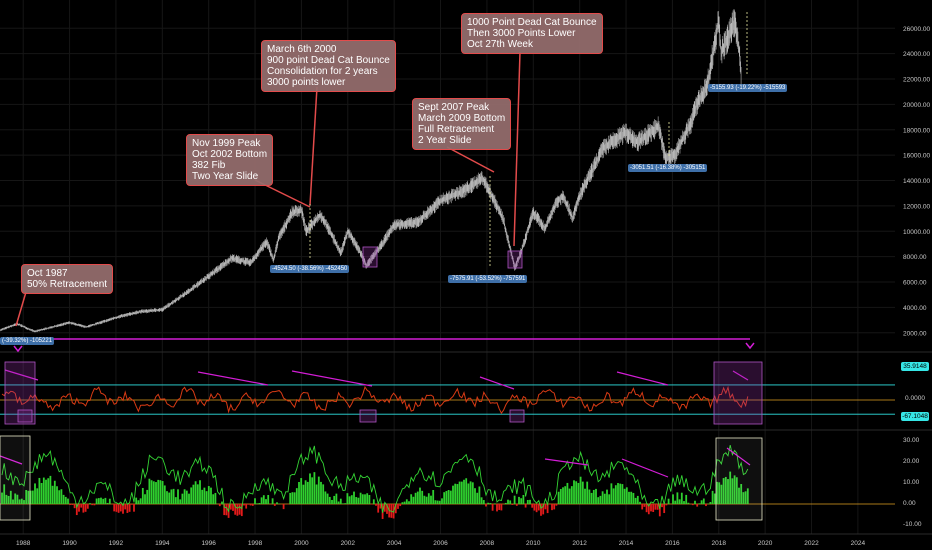  What do you see at coordinates (915, 308) in the screenshot?
I see `price-tick-label: 4000.00` at bounding box center [915, 308].